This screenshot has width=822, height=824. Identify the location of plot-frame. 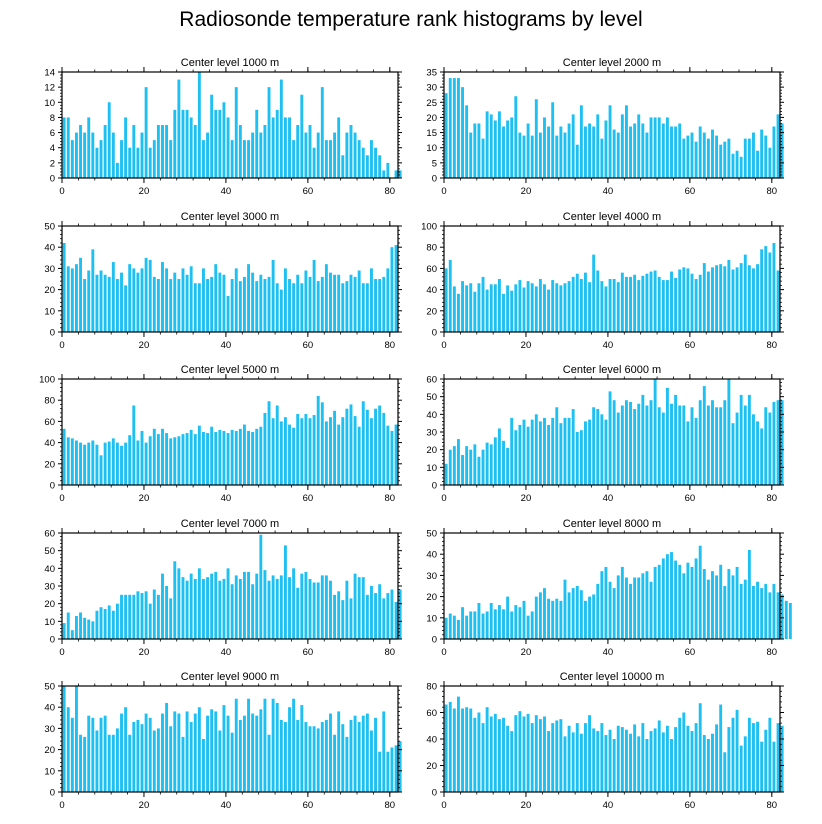
(230, 279).